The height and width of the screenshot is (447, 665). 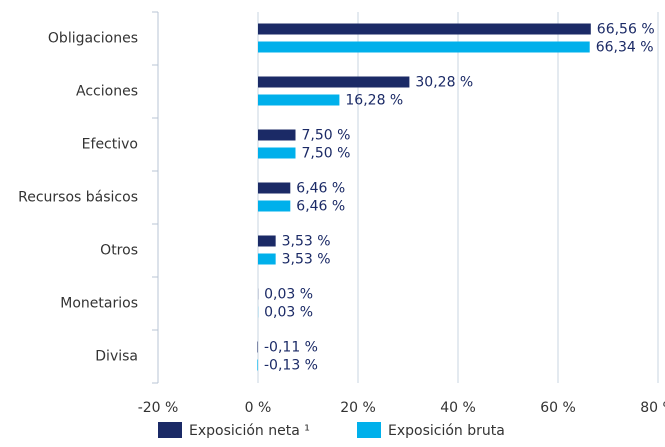 I want to click on legend-label: Exposición bruta, so click(x=446, y=431).